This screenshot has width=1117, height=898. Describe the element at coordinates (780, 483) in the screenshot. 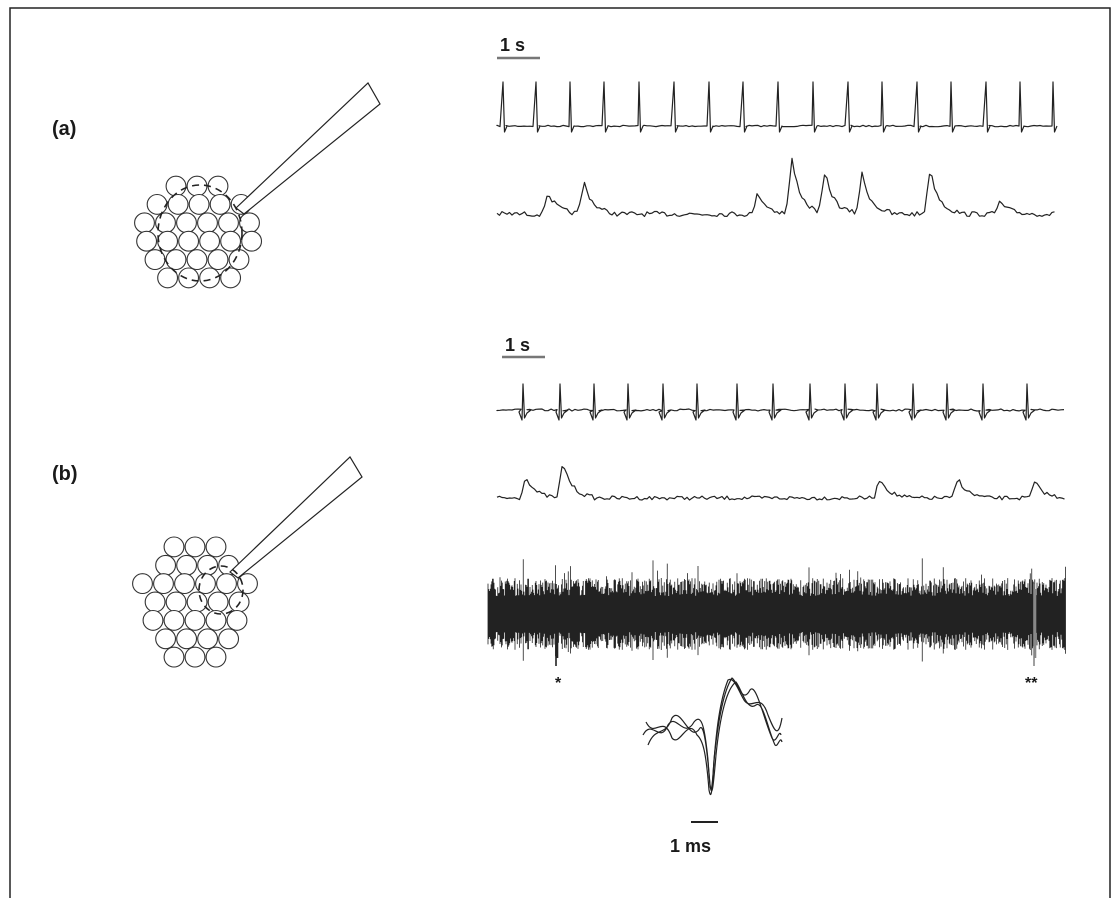

I see `trace-b-calcium` at that location.